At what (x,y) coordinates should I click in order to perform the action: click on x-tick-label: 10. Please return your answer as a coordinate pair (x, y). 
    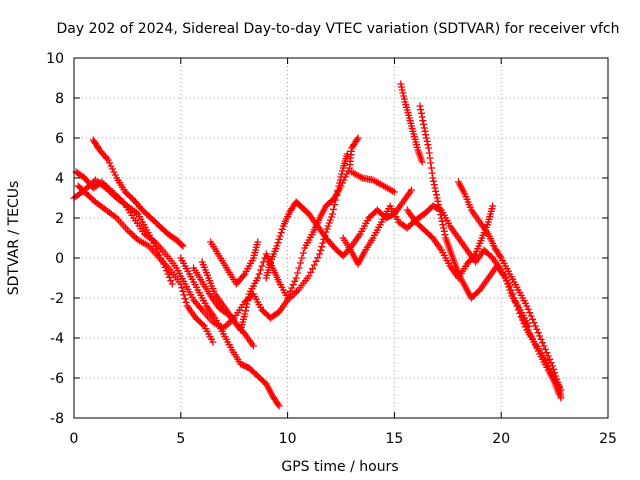
    Looking at the image, I should click on (288, 439).